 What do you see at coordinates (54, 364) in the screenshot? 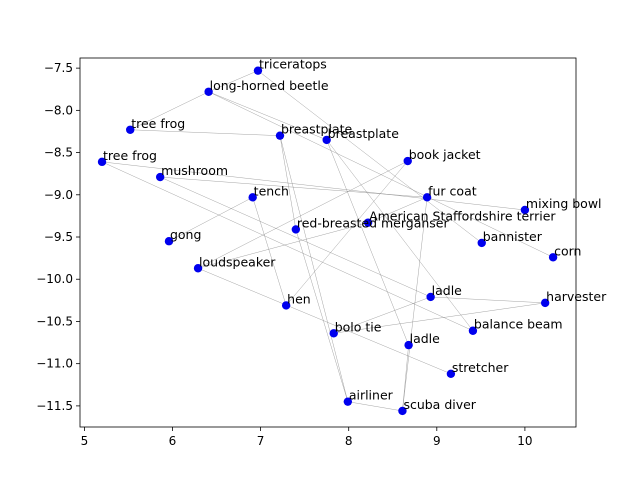
I see `y-tick-label: −11.0` at bounding box center [54, 364].